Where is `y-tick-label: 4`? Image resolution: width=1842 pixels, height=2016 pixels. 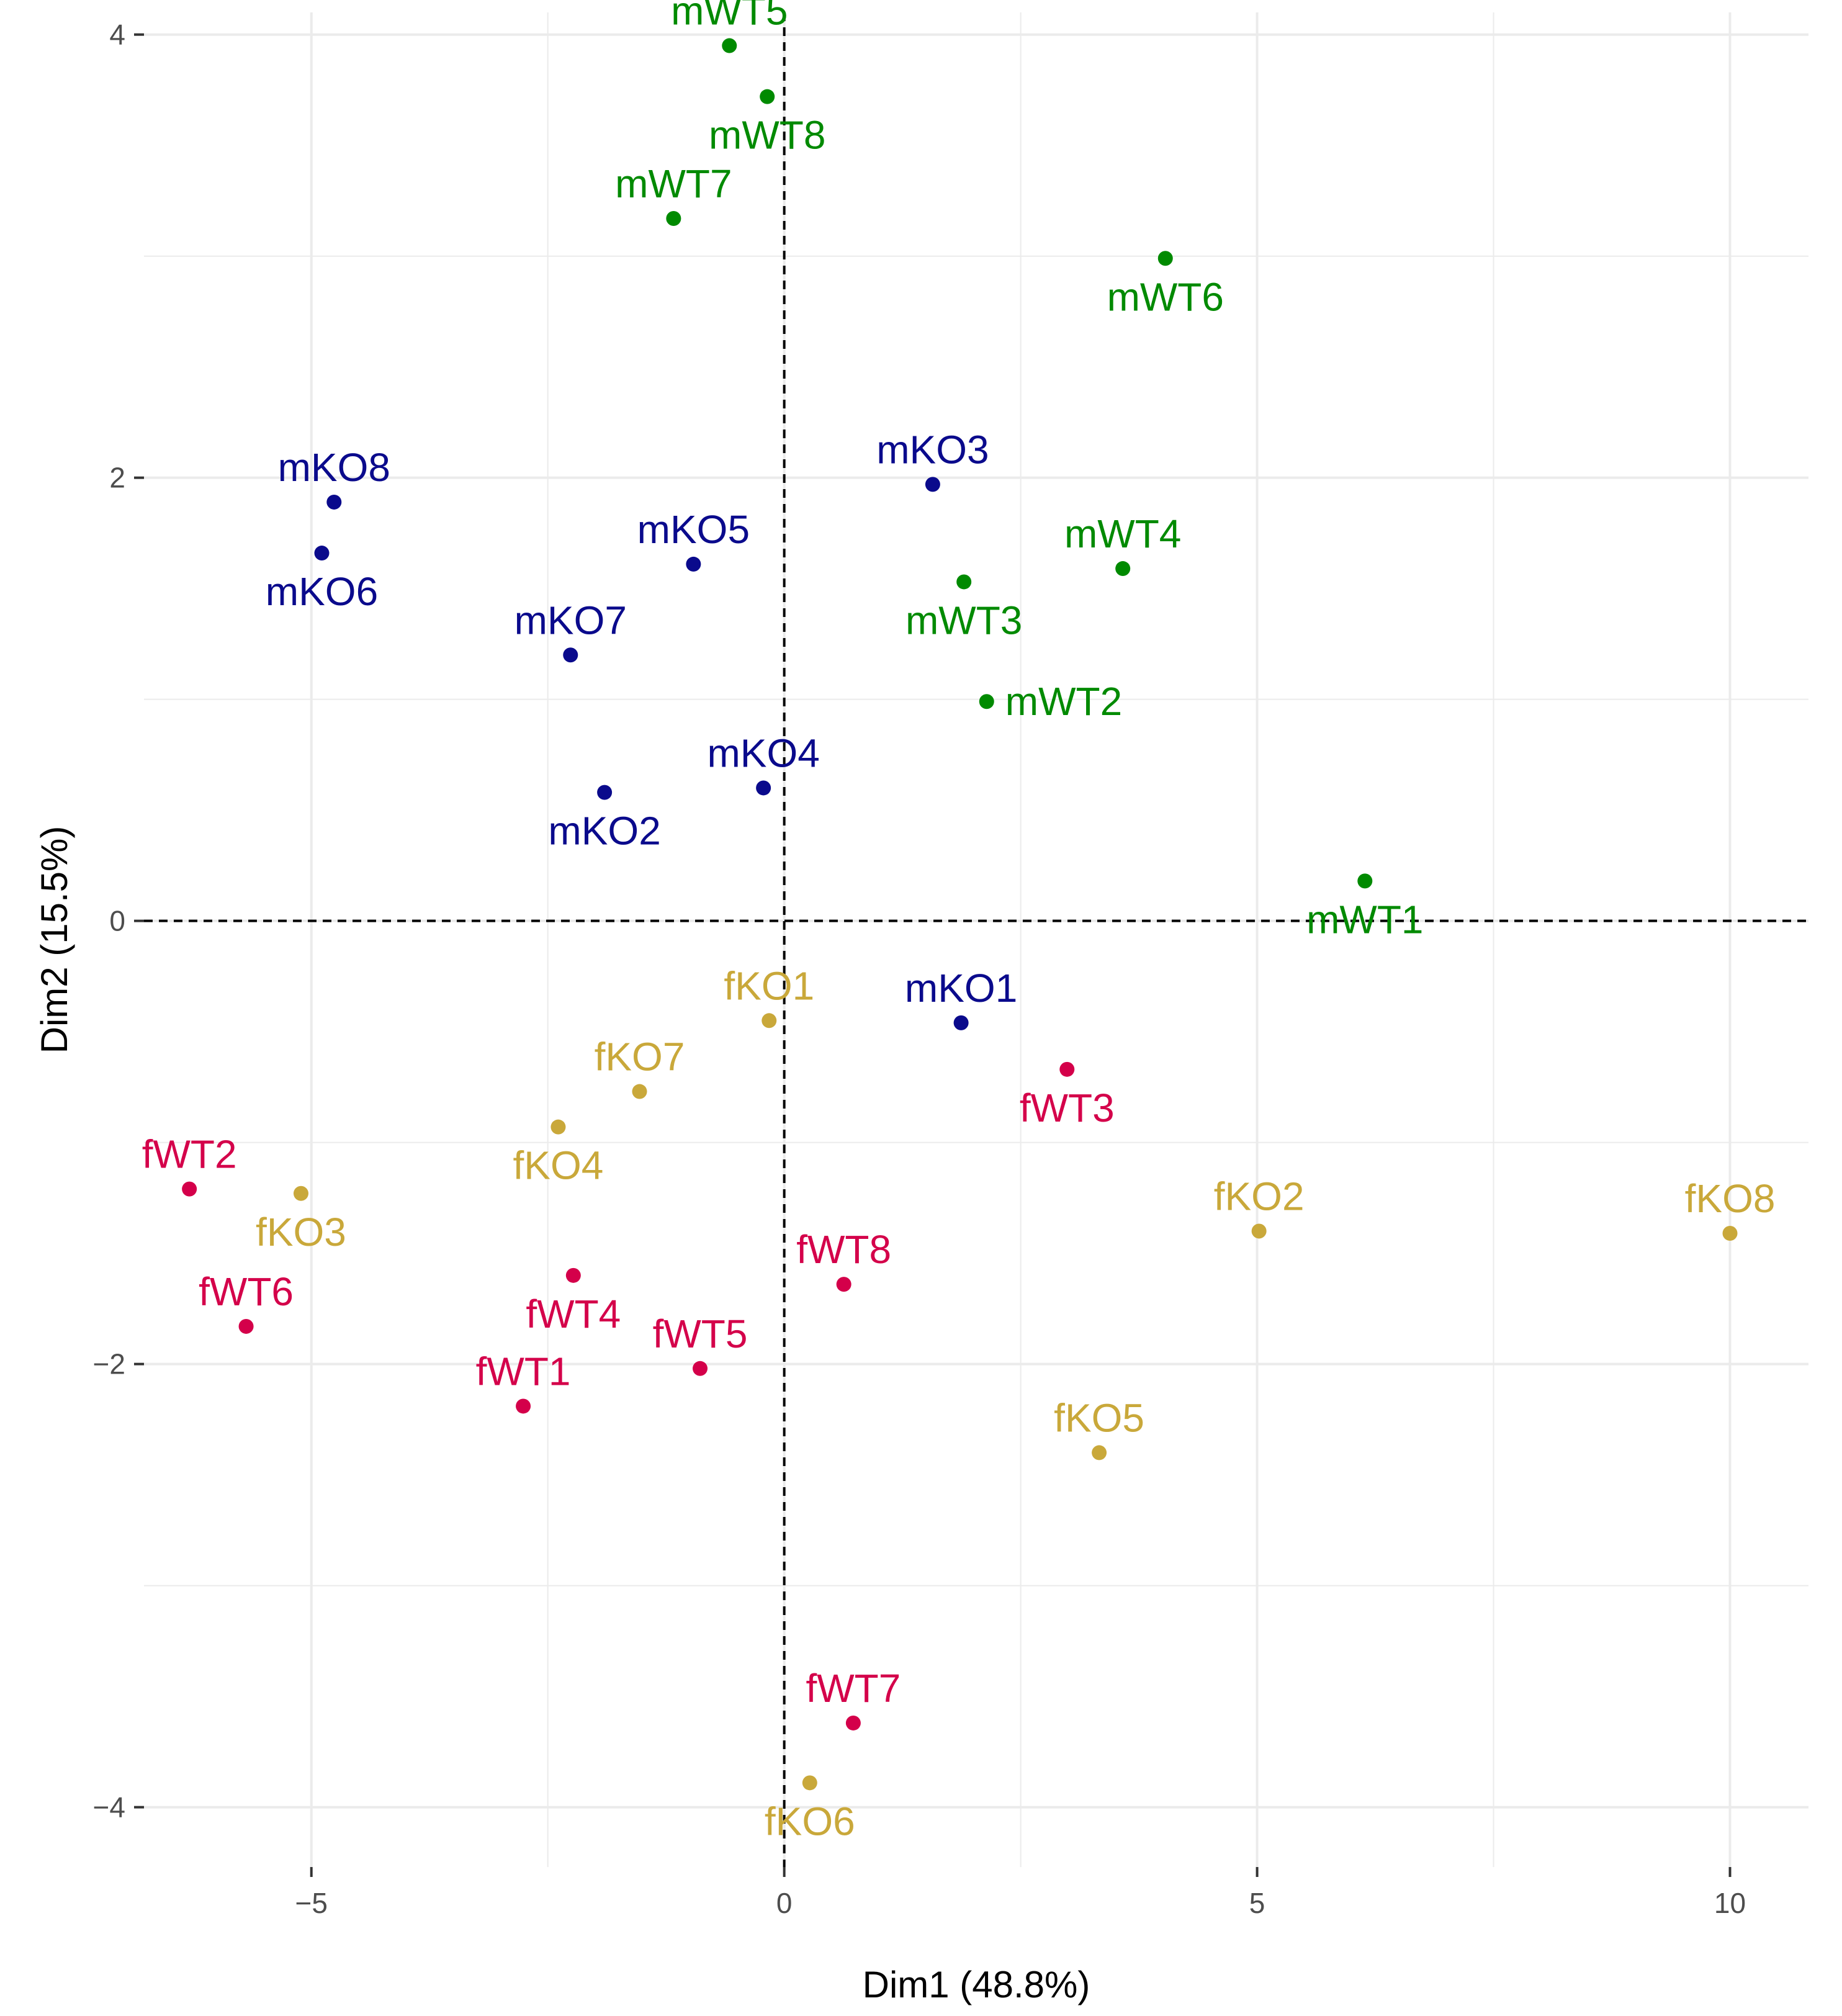
y-tick-label: 4 is located at coordinates (117, 35).